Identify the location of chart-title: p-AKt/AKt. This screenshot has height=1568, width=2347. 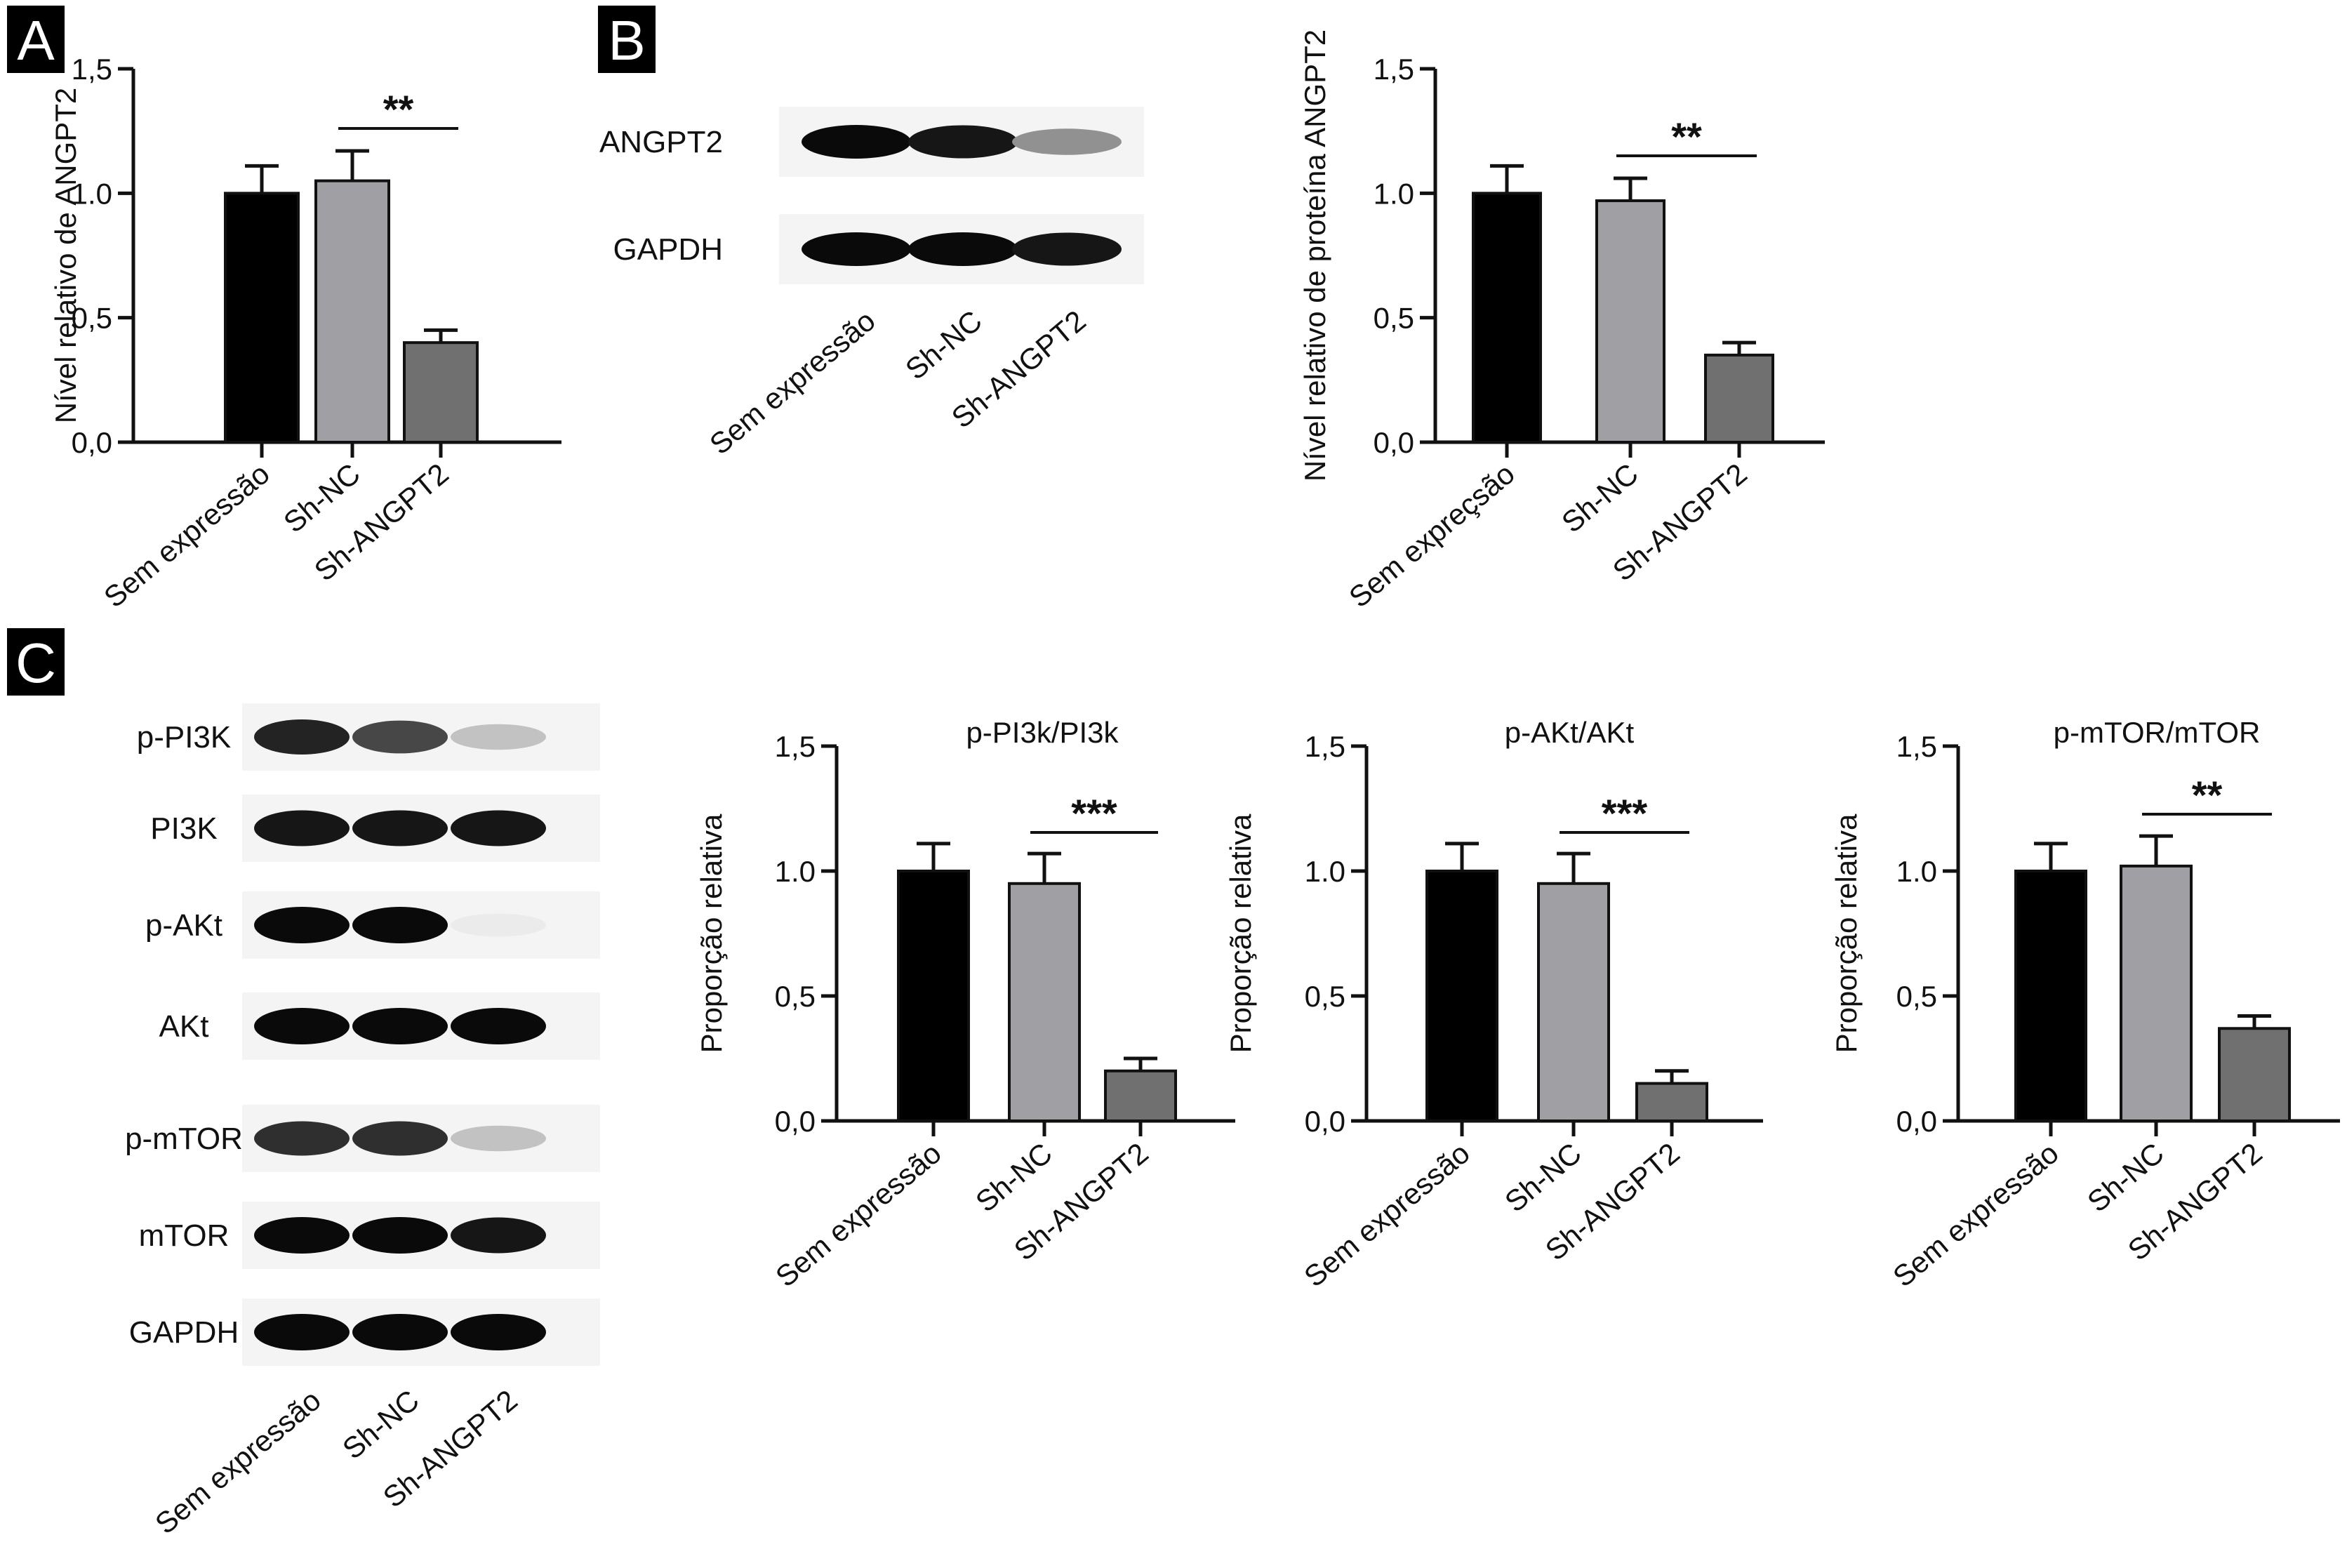
(1570, 732).